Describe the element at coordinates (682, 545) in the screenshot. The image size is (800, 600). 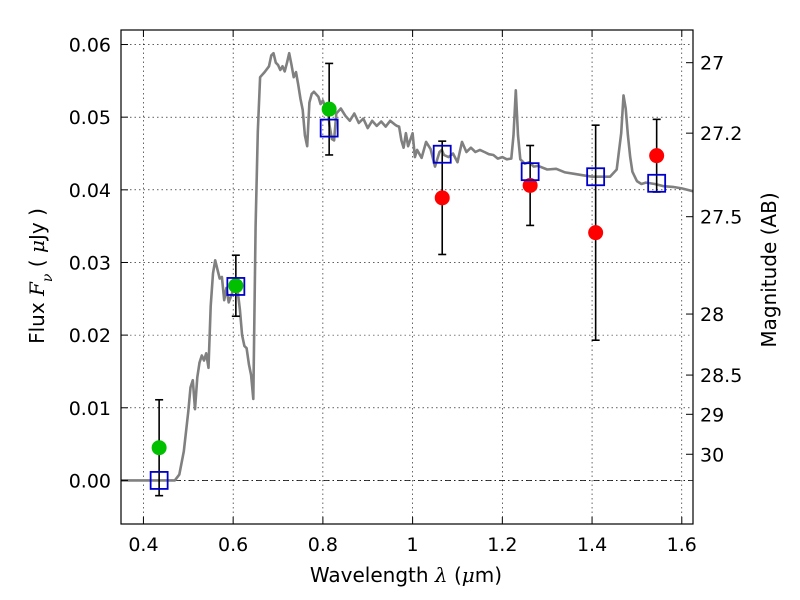
I see `x-tick-label: 1.6` at that location.